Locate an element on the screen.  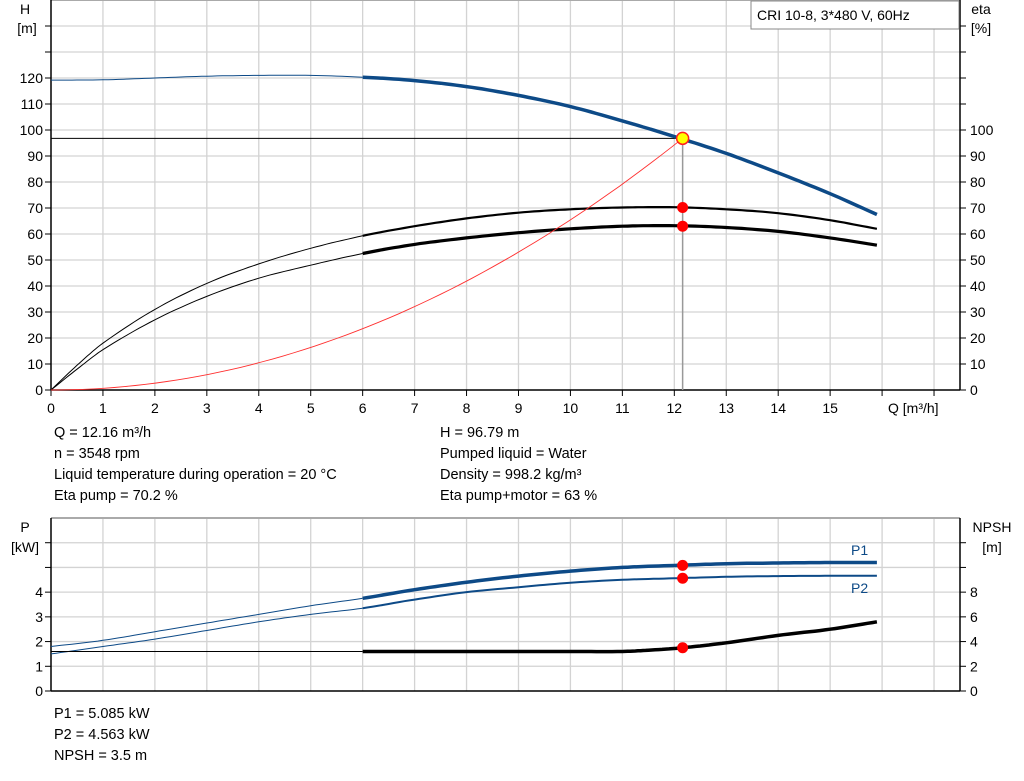
p1-series-label: P1 is located at coordinates (859, 550).